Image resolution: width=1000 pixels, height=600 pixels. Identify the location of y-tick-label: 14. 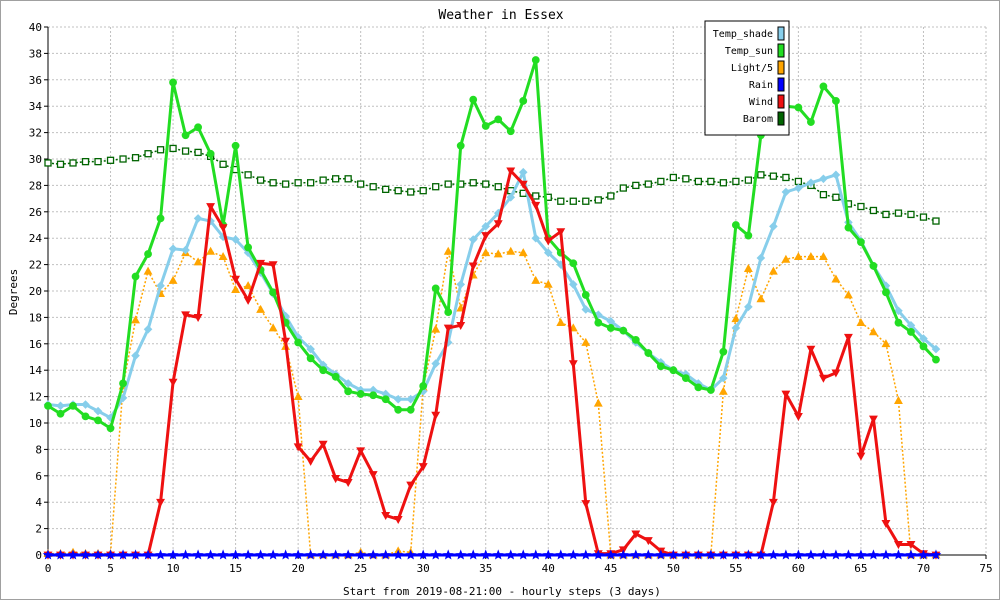
(36, 370).